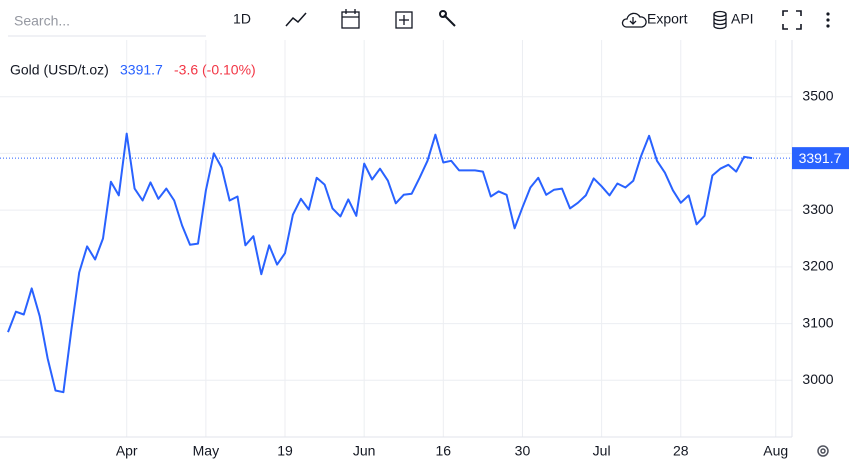 The image size is (849, 467). I want to click on export-button: Export, so click(667, 19).